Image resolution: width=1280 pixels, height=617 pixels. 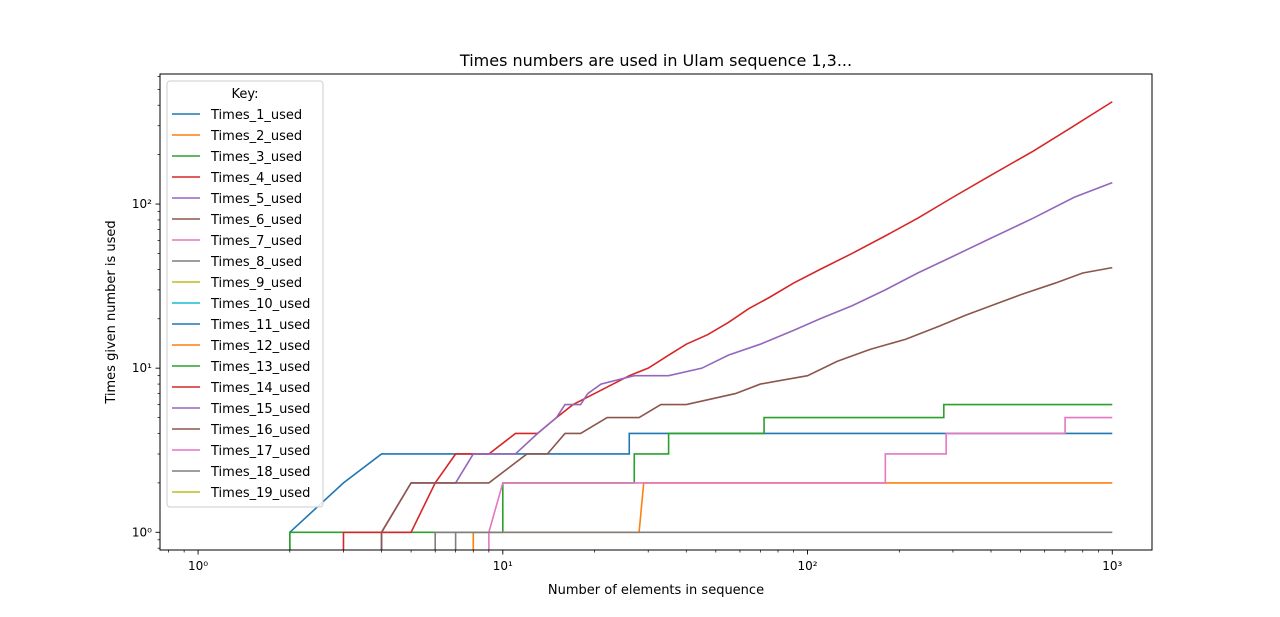 What do you see at coordinates (256, 220) in the screenshot?
I see `legend-label: Times_6_used` at bounding box center [256, 220].